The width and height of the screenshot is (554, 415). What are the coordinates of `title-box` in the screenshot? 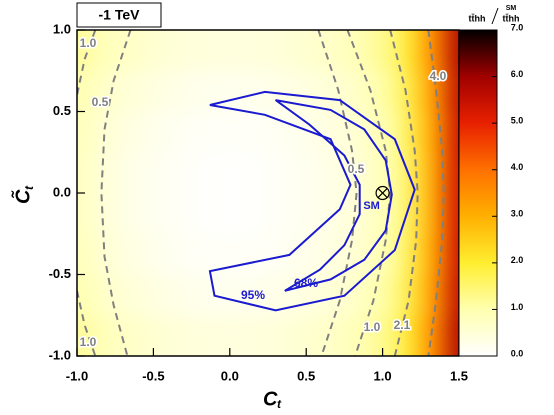 It's located at (119, 15).